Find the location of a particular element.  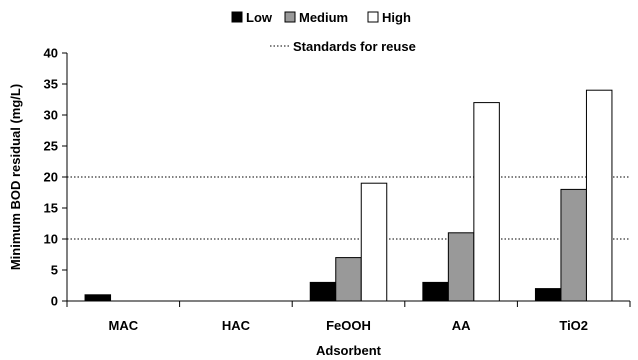

x-axis-title: Adsorbent is located at coordinates (349, 350).